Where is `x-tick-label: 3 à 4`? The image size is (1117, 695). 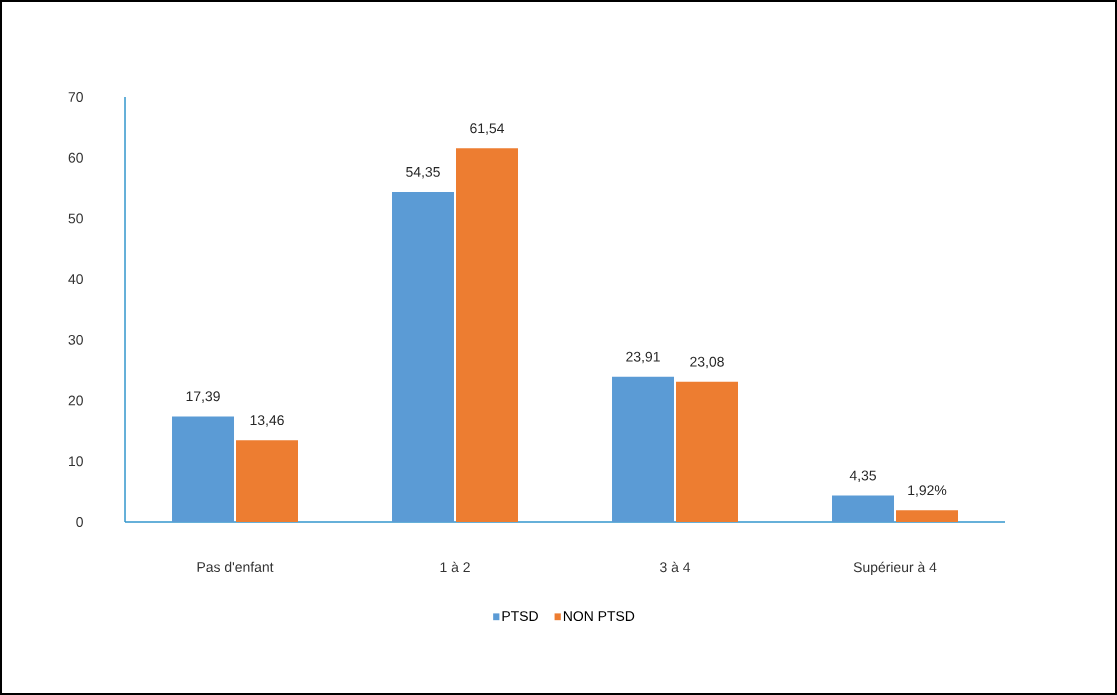
x-tick-label: 3 à 4 is located at coordinates (675, 567).